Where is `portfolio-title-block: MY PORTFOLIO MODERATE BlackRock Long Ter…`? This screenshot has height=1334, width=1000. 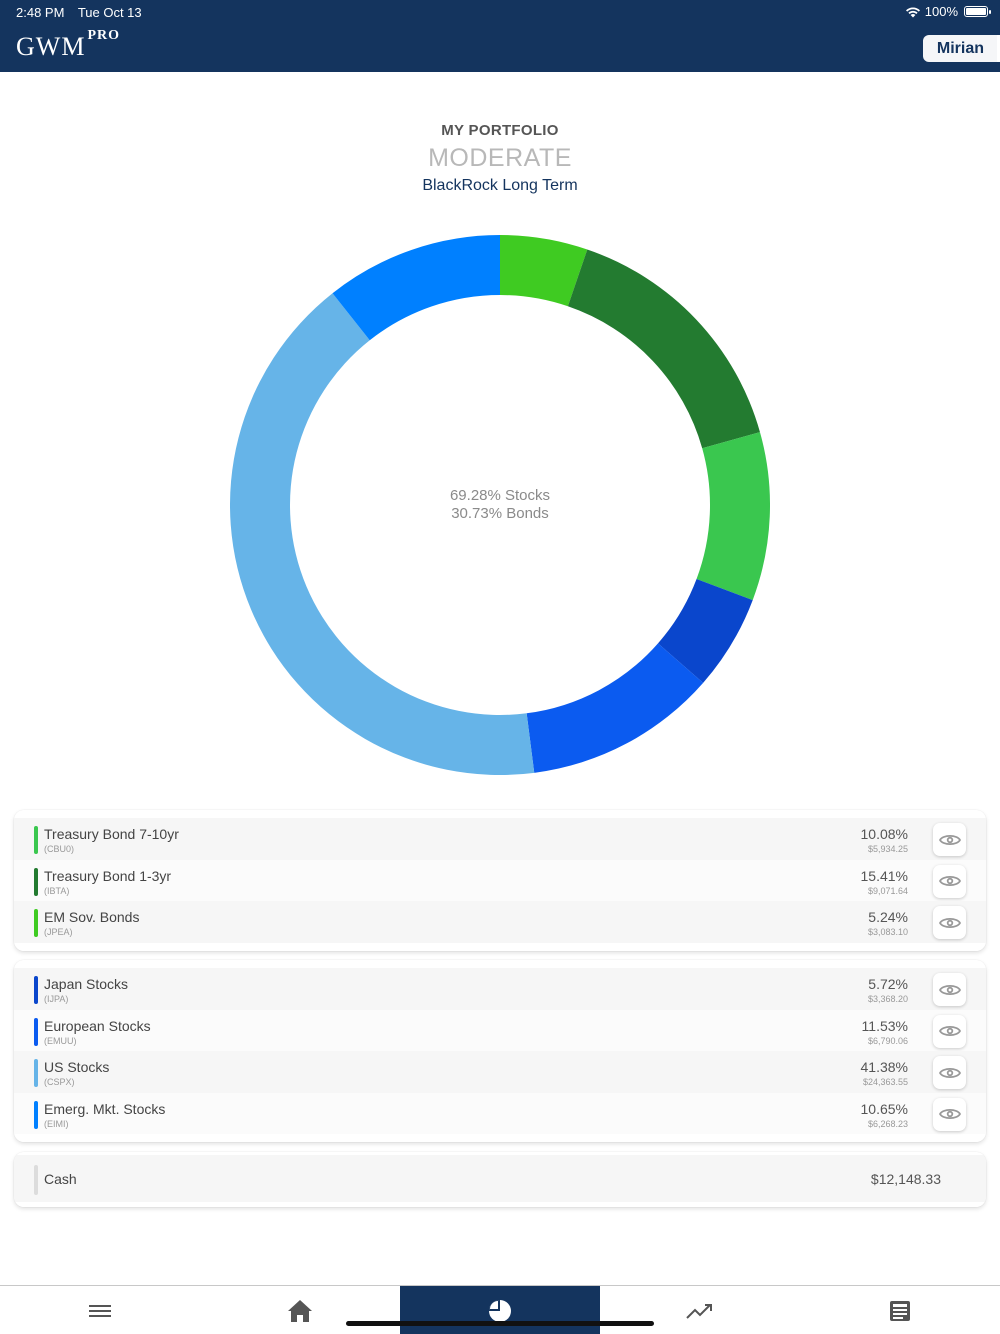 portfolio-title-block: MY PORTFOLIO MODERATE BlackRock Long Ter… is located at coordinates (500, 158).